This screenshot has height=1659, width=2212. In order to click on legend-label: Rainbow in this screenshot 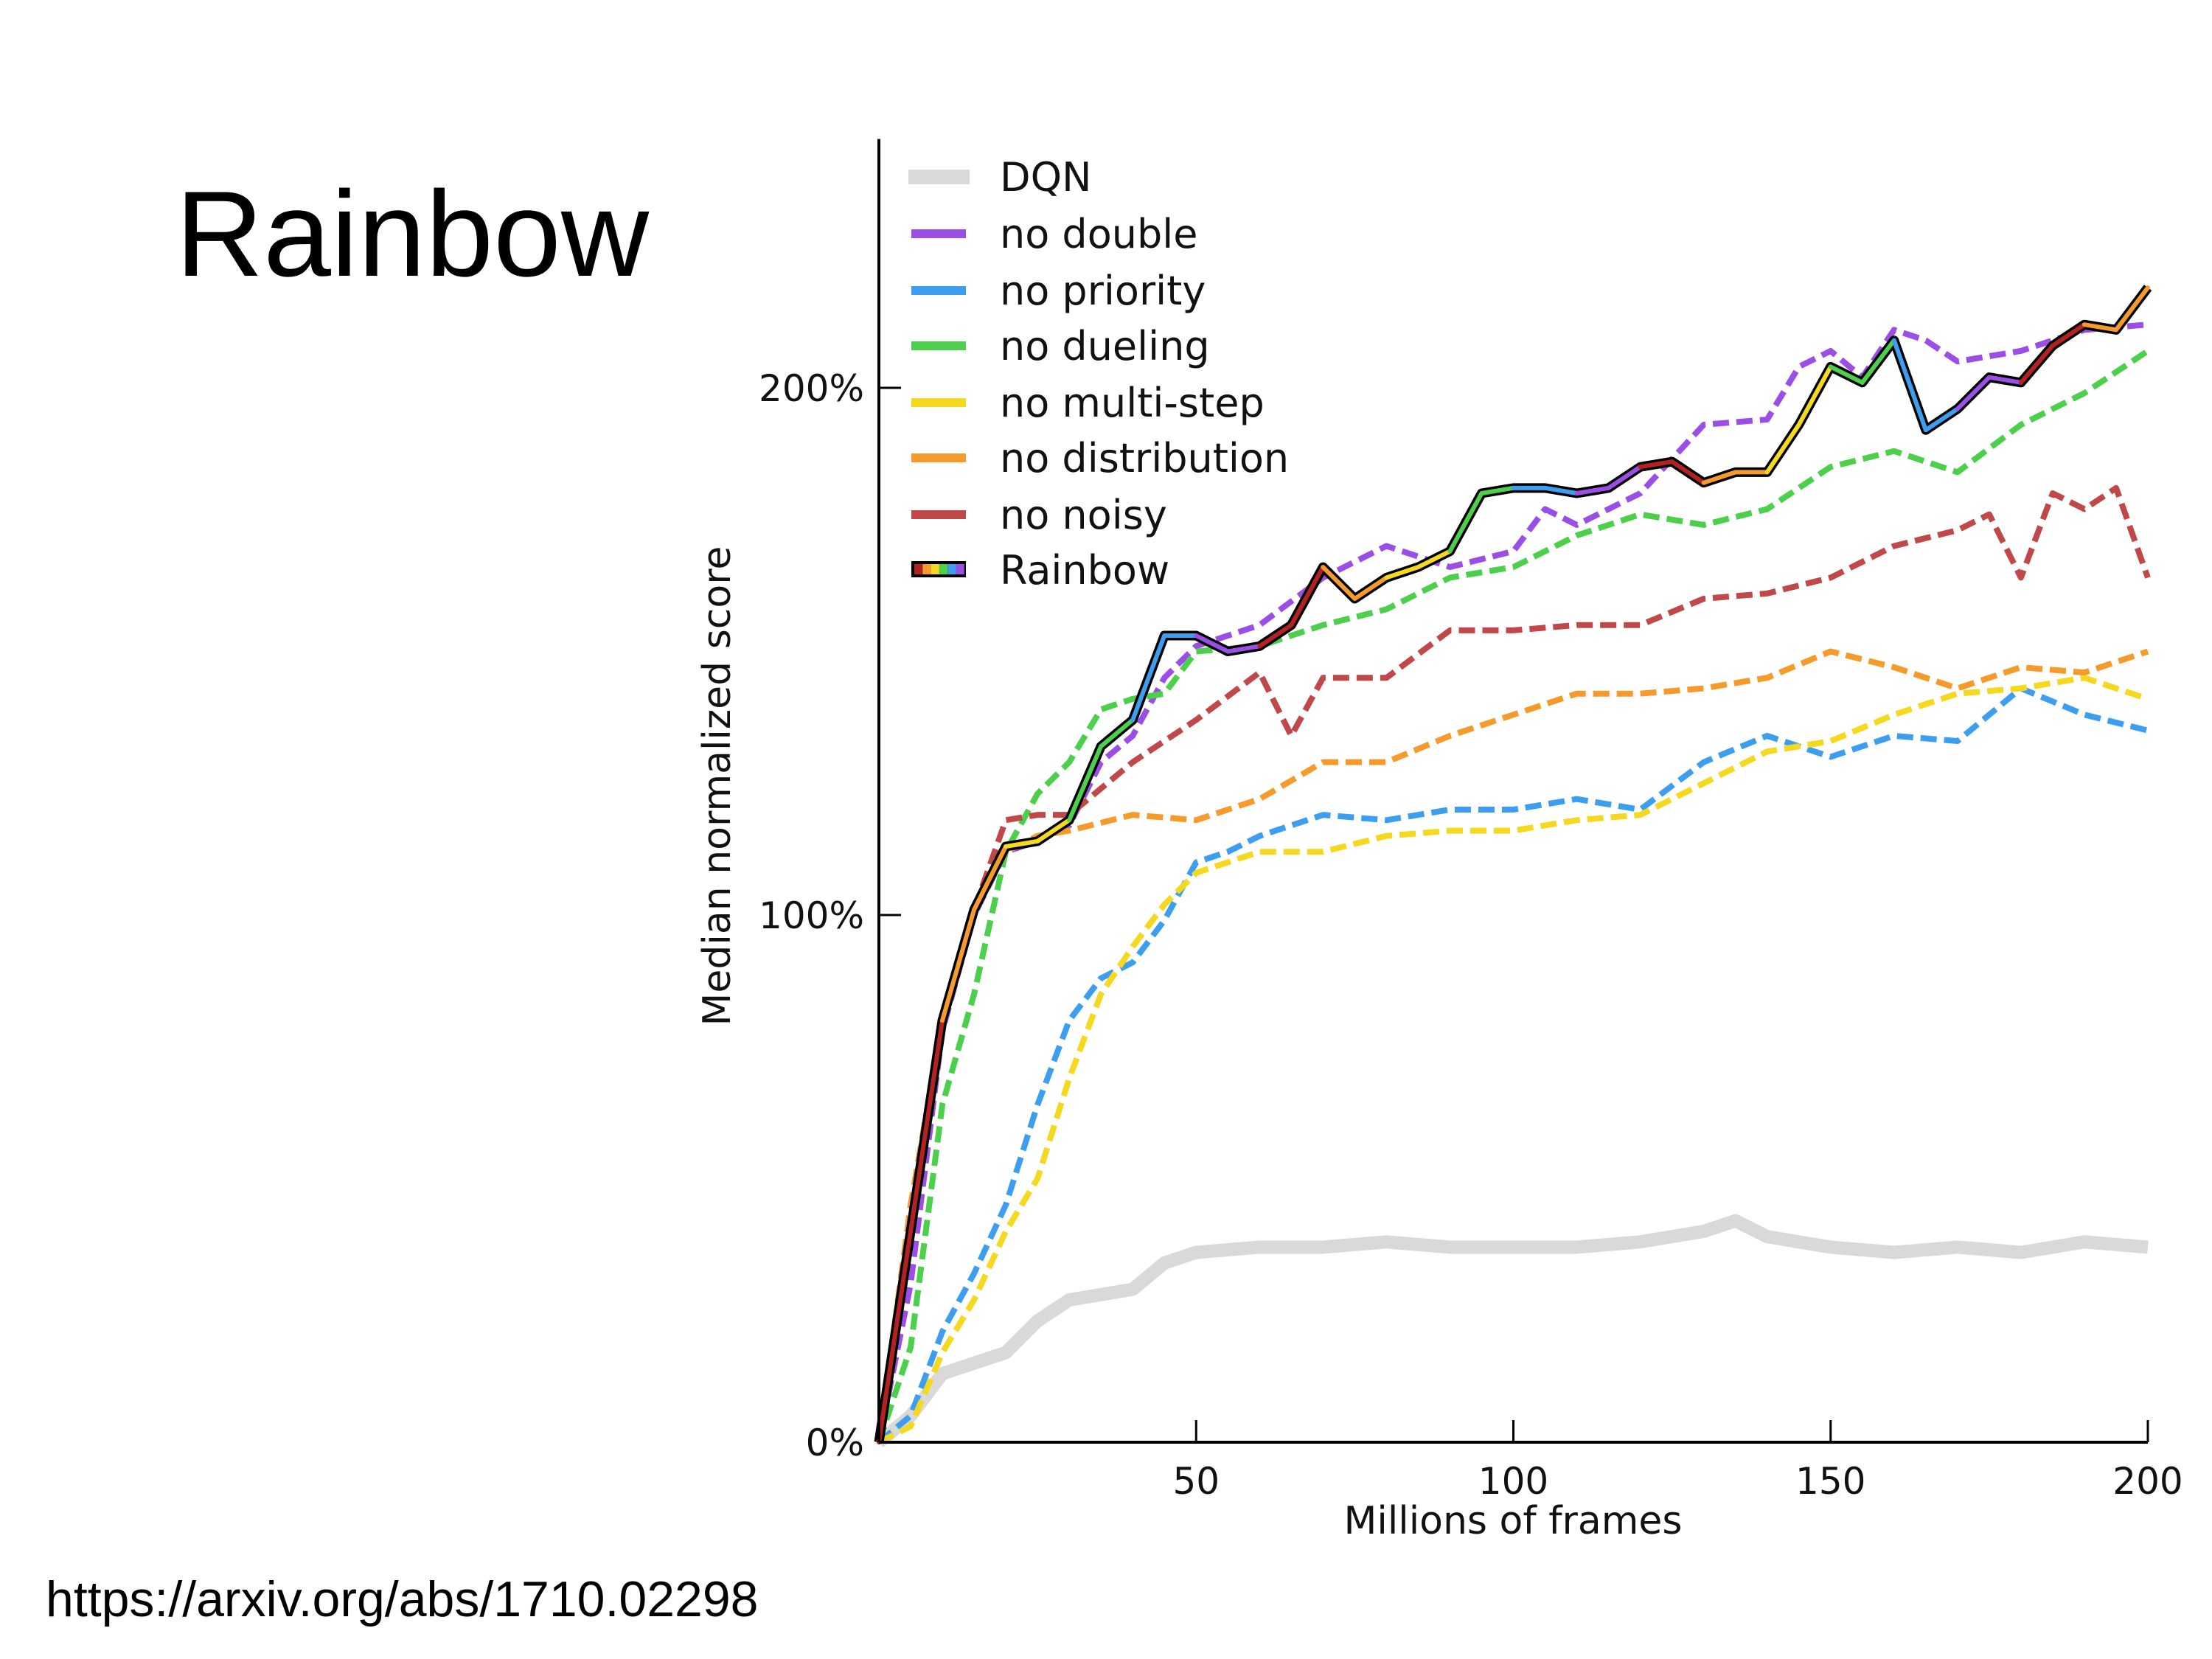, I will do `click(1084, 570)`.